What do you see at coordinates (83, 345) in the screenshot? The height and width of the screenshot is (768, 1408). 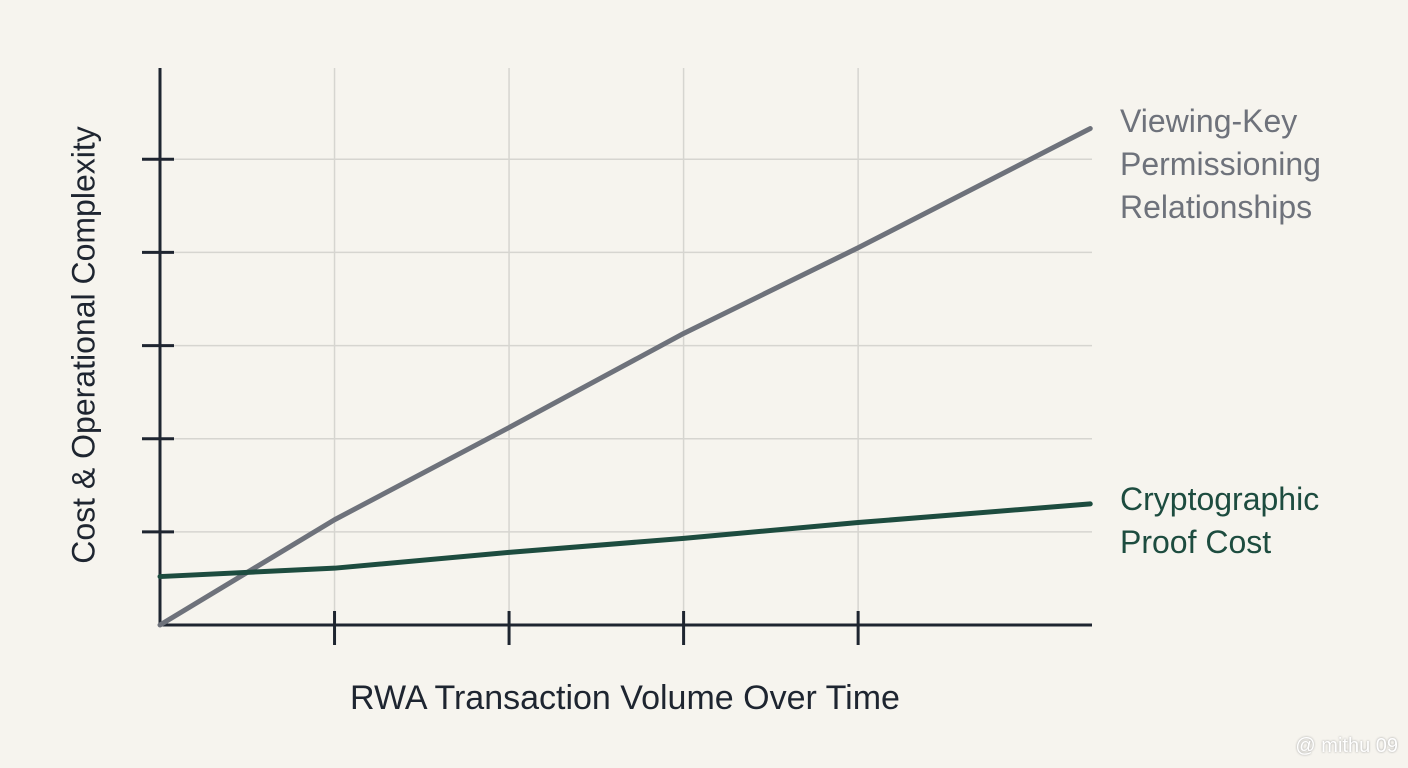 I see `y-axis-title: Cost & Operational Complexity` at bounding box center [83, 345].